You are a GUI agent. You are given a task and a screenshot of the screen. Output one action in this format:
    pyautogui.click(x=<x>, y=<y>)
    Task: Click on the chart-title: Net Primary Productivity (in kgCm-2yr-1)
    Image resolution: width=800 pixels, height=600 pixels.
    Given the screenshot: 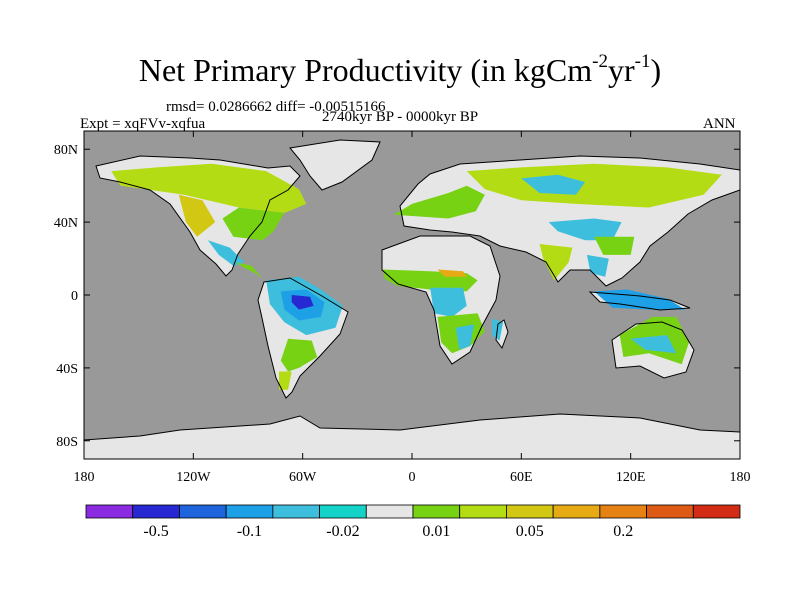 What is the action you would take?
    pyautogui.click(x=400, y=70)
    